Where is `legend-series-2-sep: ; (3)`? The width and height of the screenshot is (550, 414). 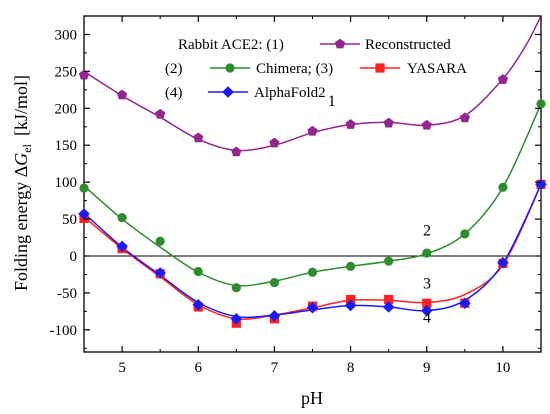 legend-series-2-sep: ; (3) is located at coordinates (320, 69).